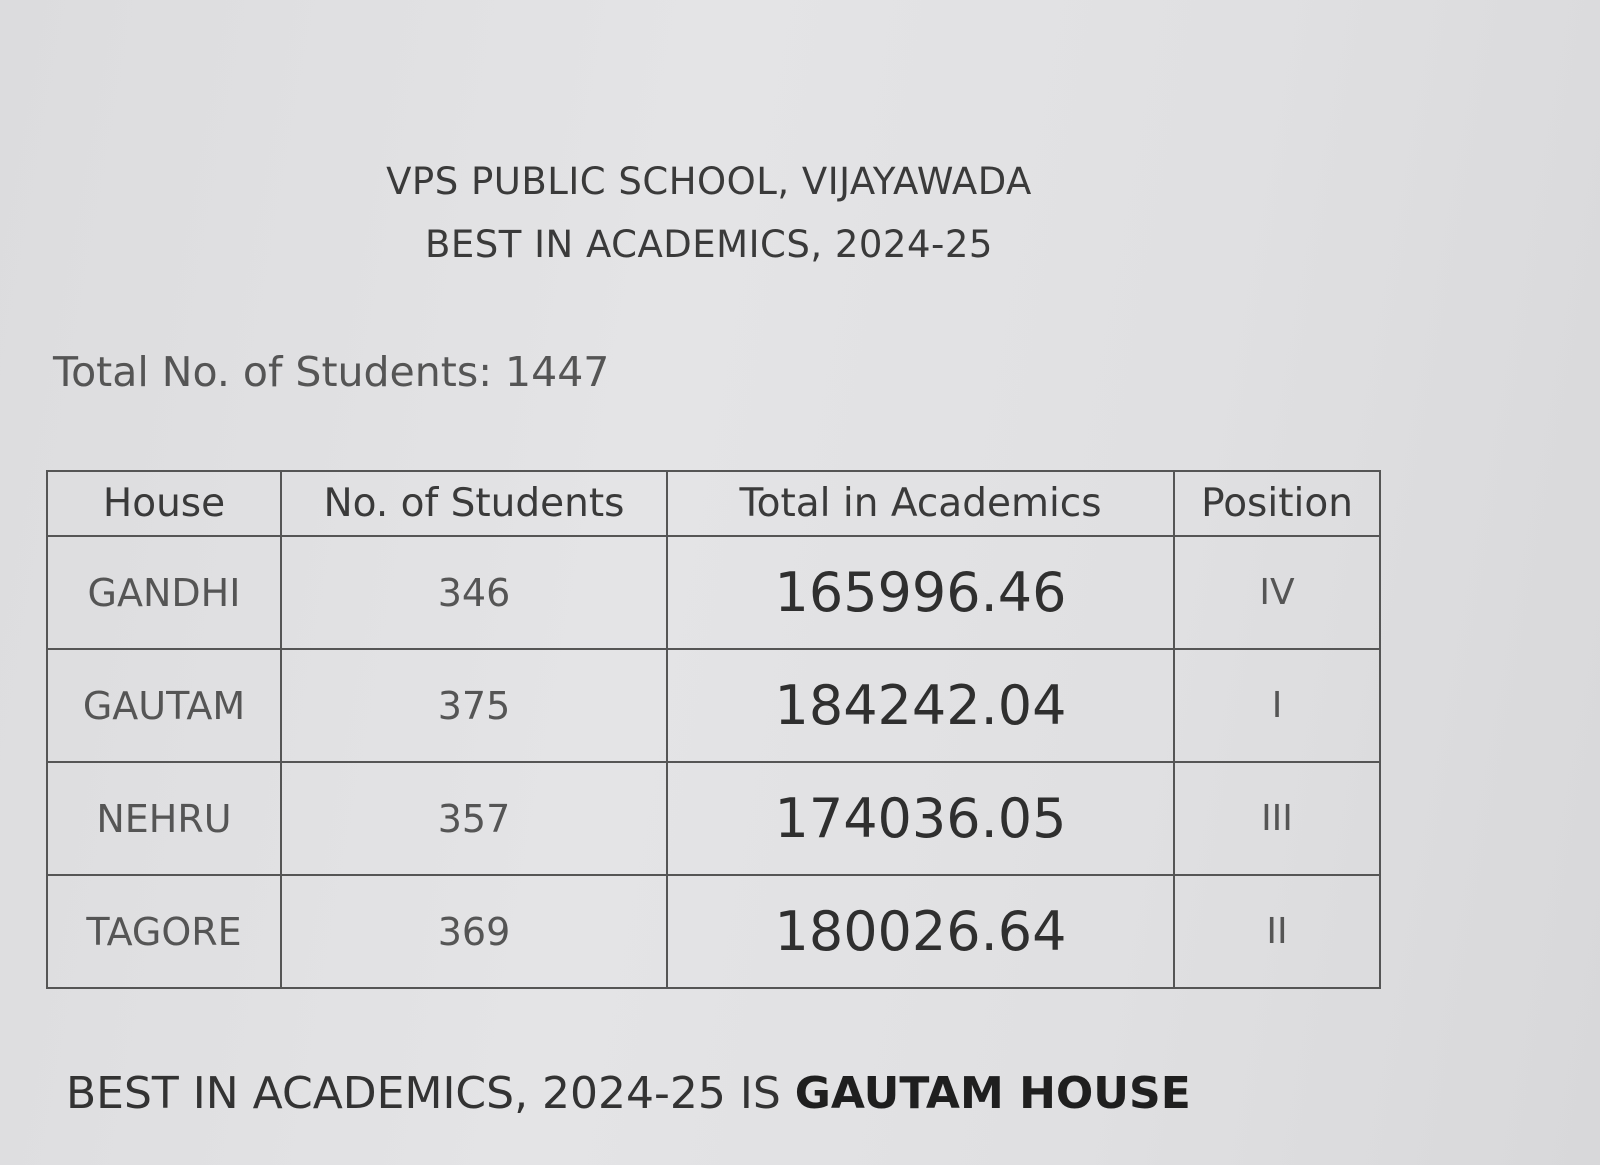 Image resolution: width=1600 pixels, height=1165 pixels. What do you see at coordinates (1277, 503) in the screenshot?
I see `column-header: Position` at bounding box center [1277, 503].